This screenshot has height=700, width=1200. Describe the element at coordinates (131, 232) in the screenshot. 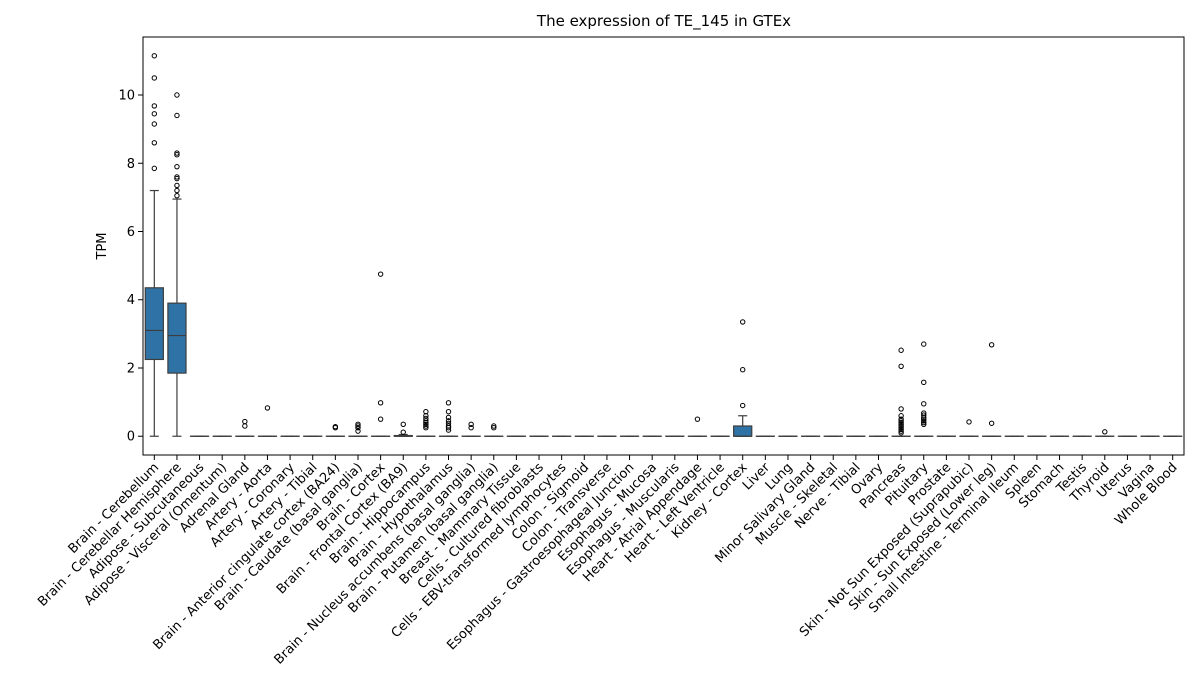

I see `y-tick-label: 6` at that location.